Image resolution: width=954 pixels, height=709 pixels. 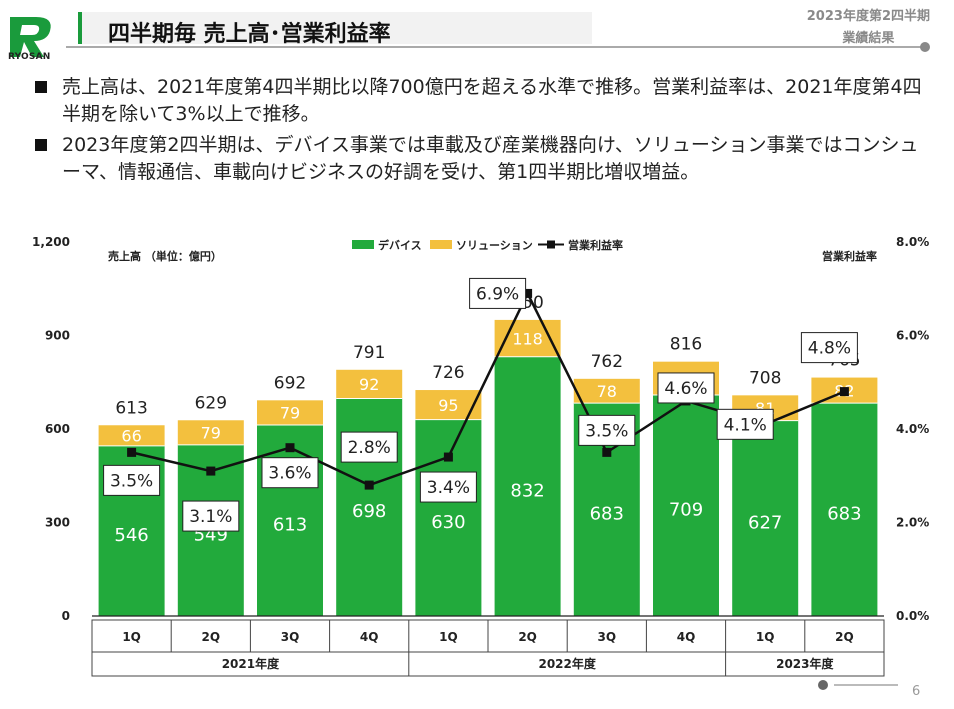 What do you see at coordinates (595, 245) in the screenshot?
I see `legend-margin-label: 営業利益率` at bounding box center [595, 245].